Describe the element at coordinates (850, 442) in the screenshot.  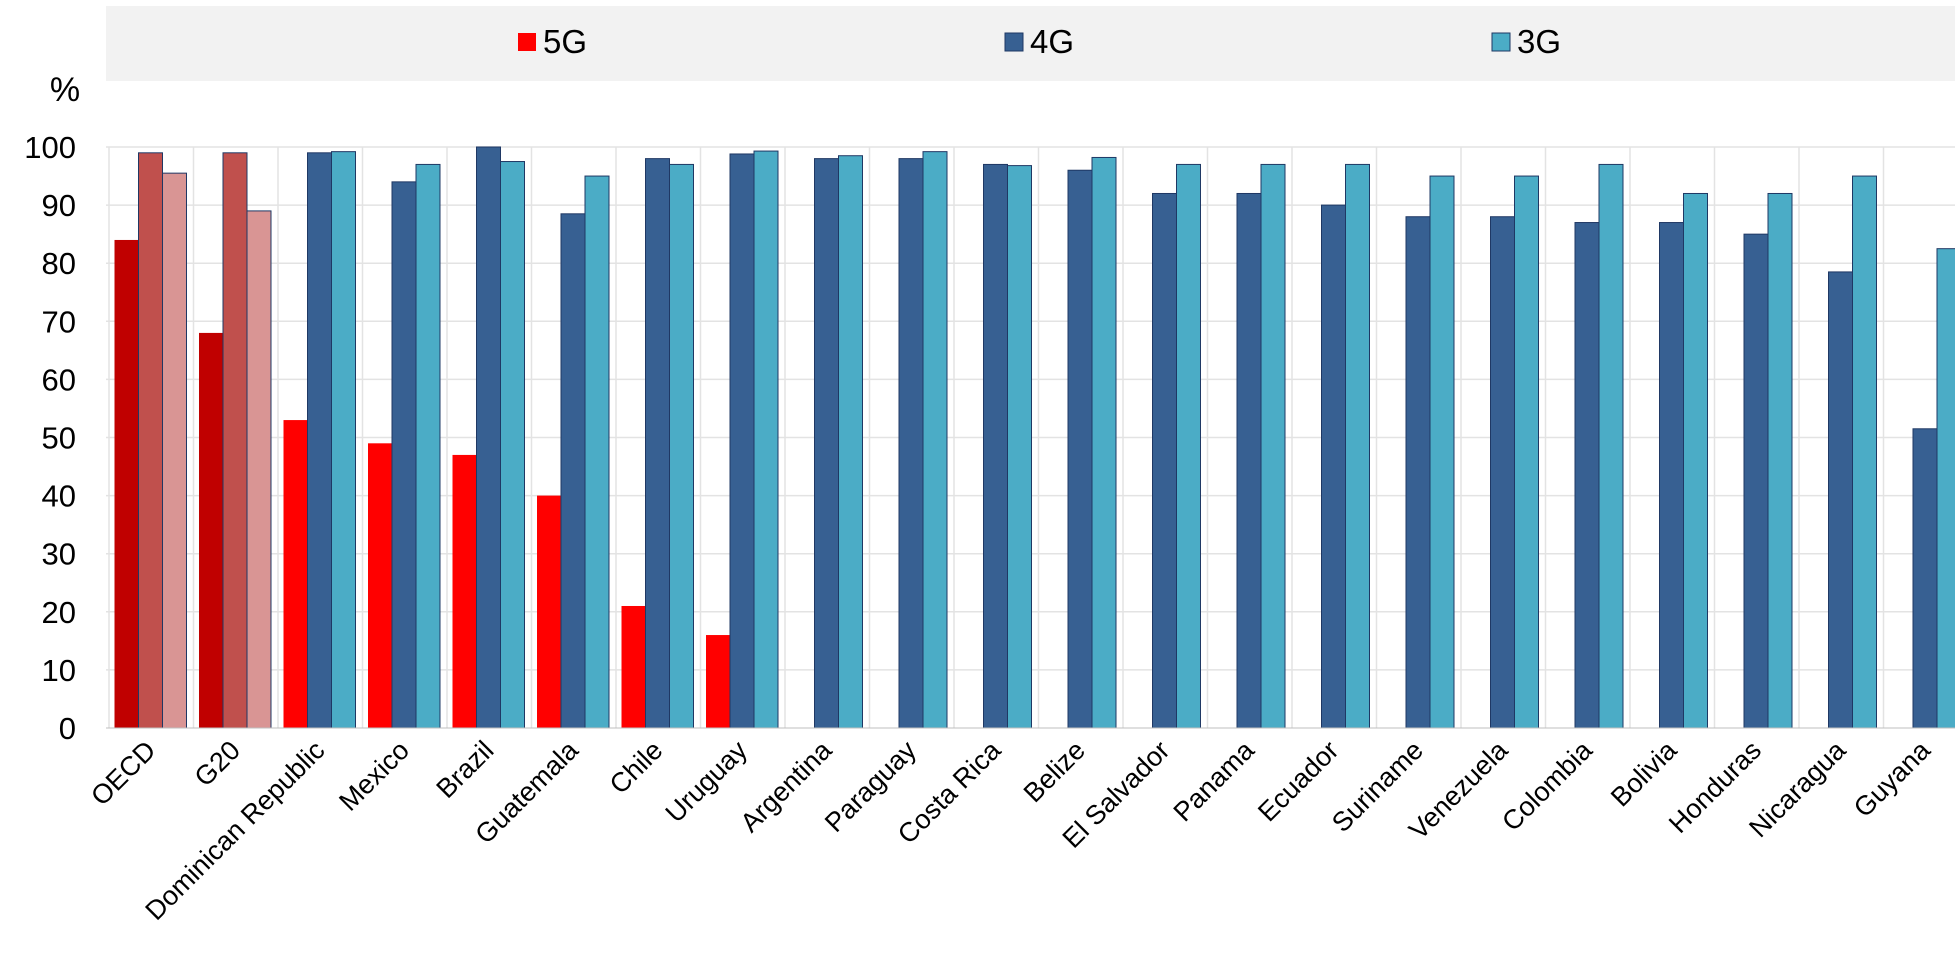
I see `bar-3g-argentina` at that location.